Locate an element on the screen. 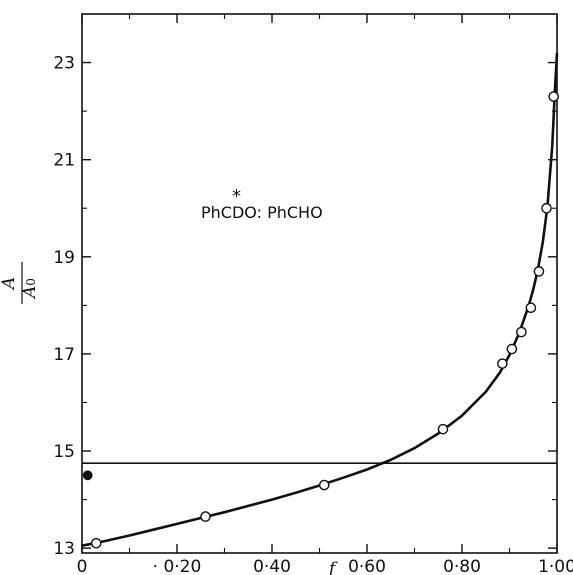  x-axis-label: f is located at coordinates (332, 567).